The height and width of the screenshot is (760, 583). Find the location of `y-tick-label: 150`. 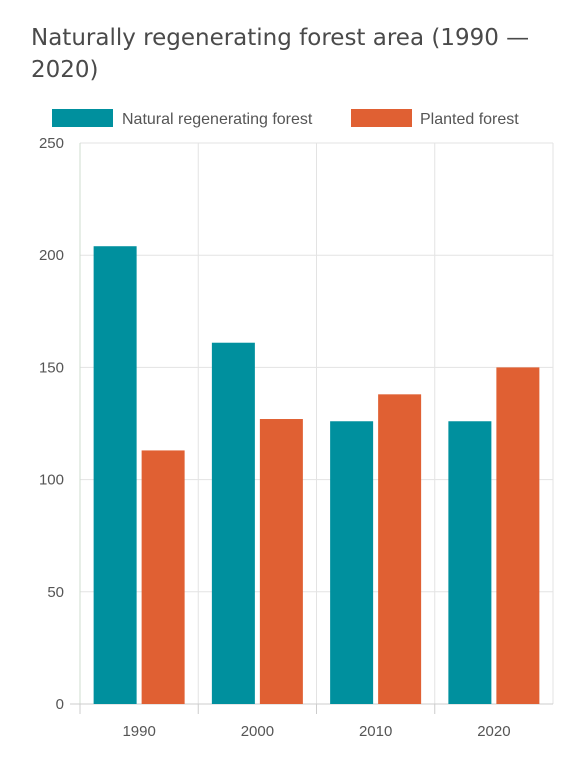

y-tick-label: 150 is located at coordinates (51, 367).